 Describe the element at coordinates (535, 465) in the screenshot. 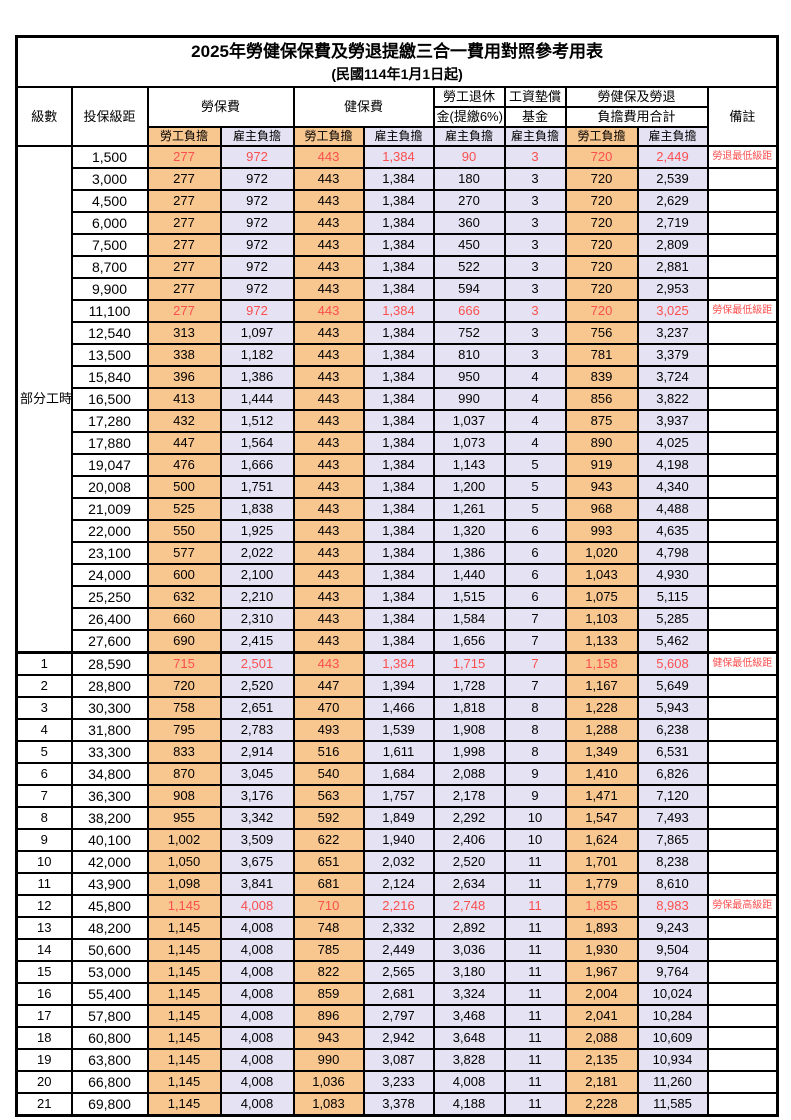

I see `wage-fund-cell: 5` at that location.